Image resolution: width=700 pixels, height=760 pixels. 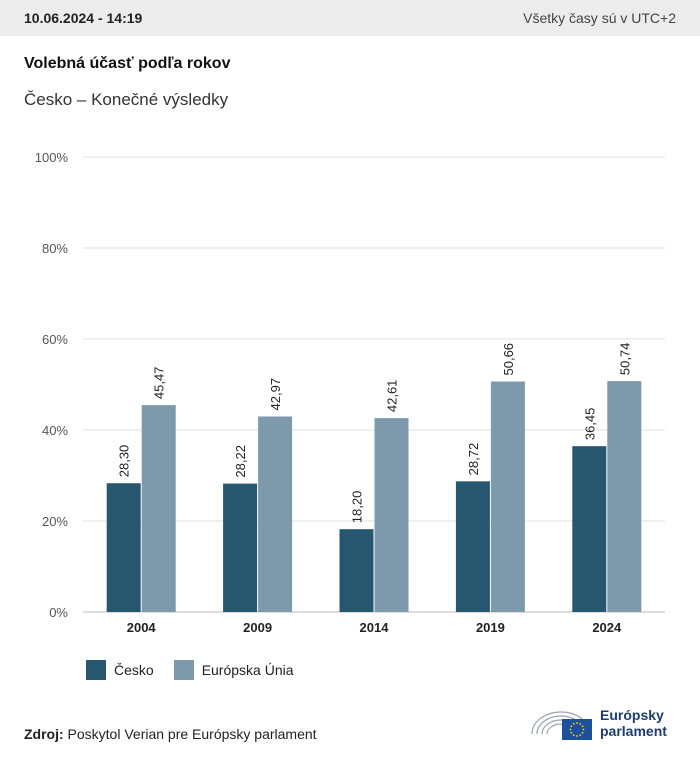 What do you see at coordinates (589, 424) in the screenshot?
I see `data-label: 36,45` at bounding box center [589, 424].